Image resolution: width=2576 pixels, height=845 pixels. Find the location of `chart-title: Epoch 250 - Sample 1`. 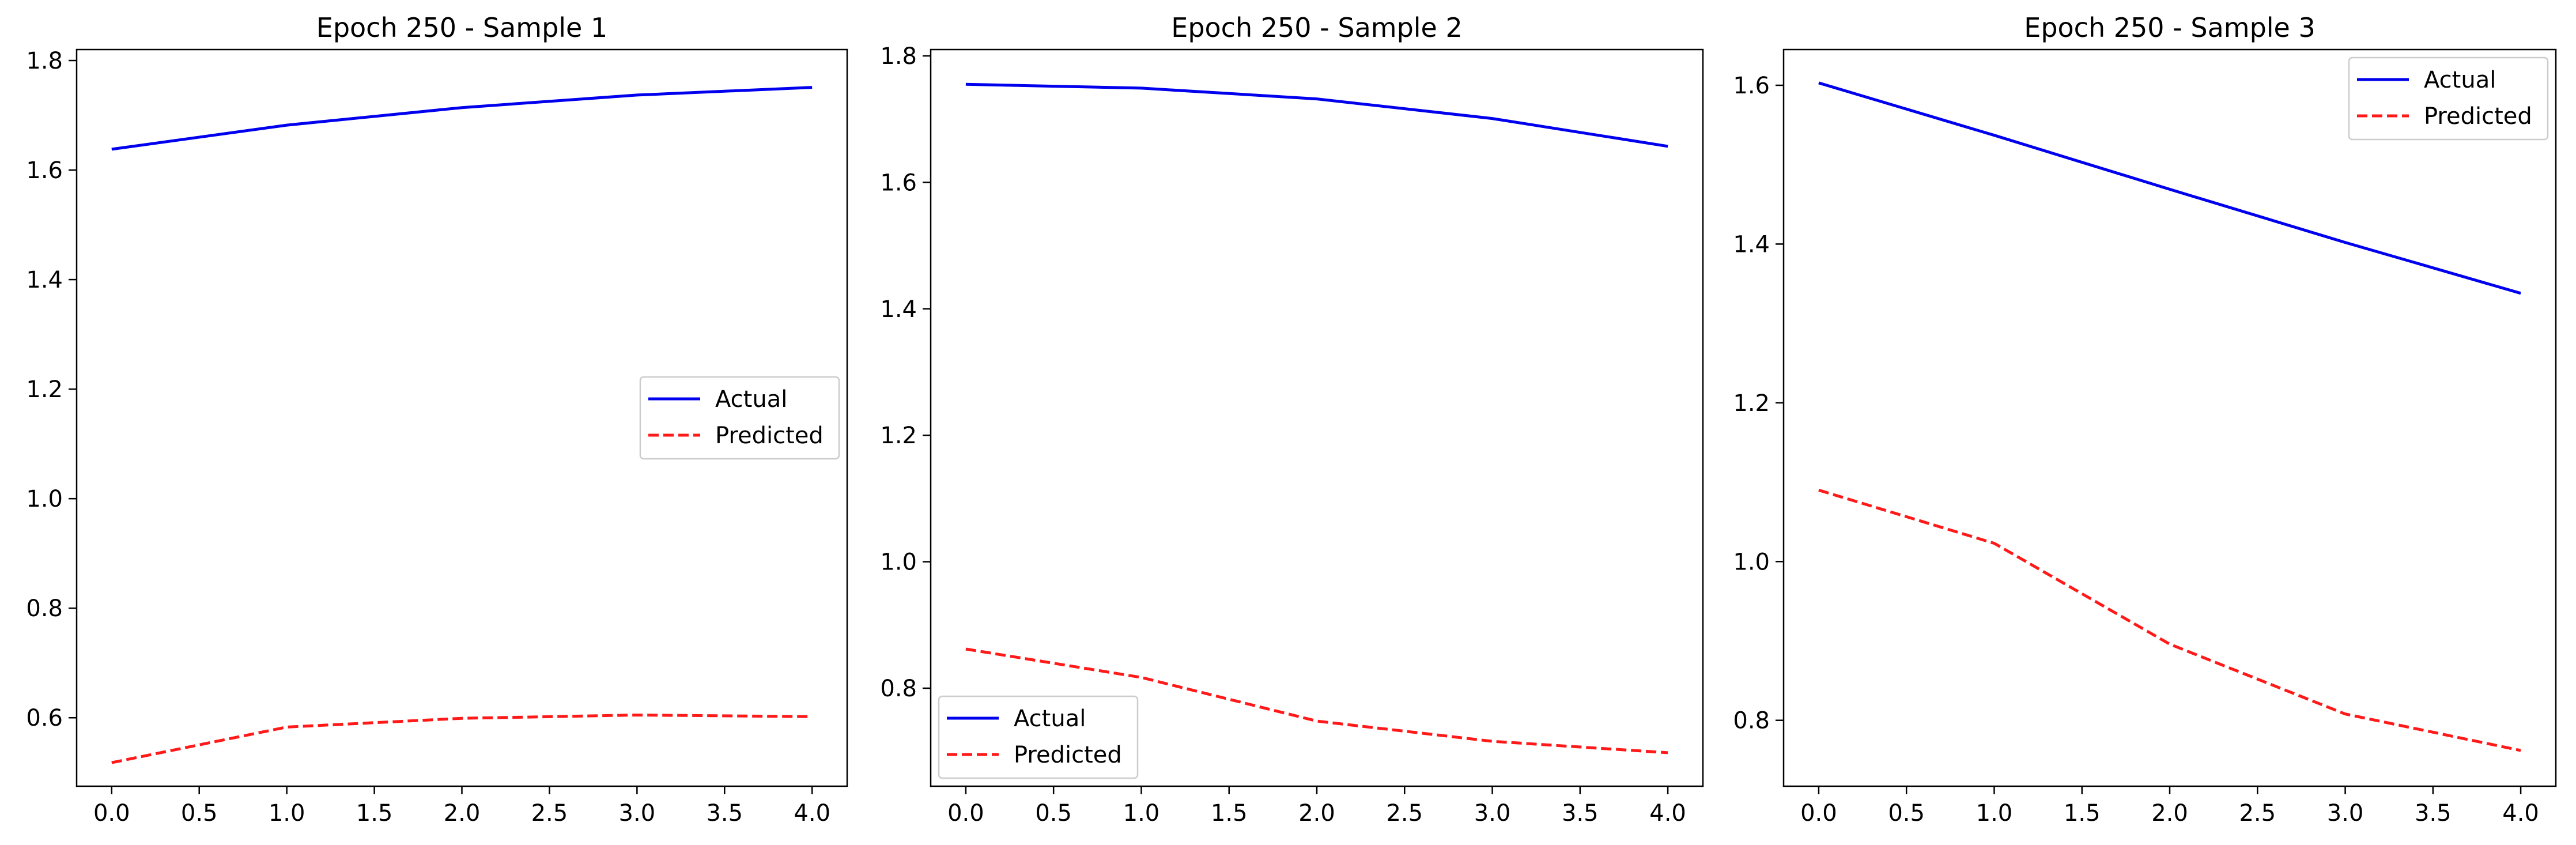

chart-title: Epoch 250 - Sample 1 is located at coordinates (461, 27).